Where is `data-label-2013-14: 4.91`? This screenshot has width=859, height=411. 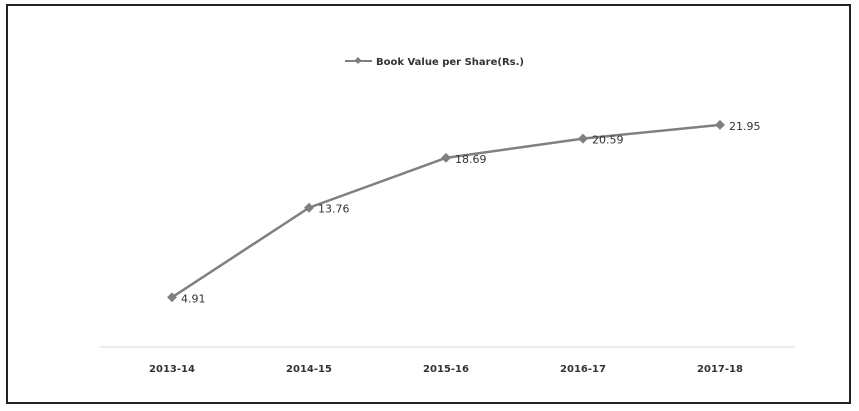 data-label-2013-14: 4.91 is located at coordinates (193, 298).